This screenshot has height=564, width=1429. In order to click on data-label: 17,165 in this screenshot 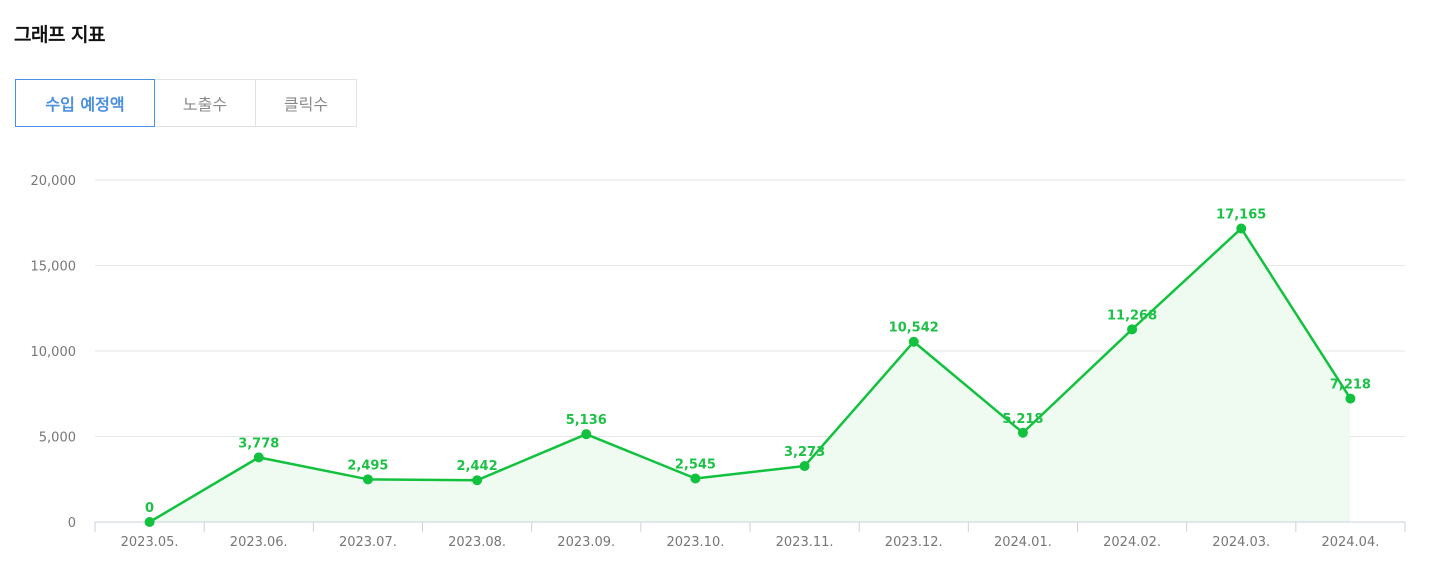, I will do `click(1241, 214)`.